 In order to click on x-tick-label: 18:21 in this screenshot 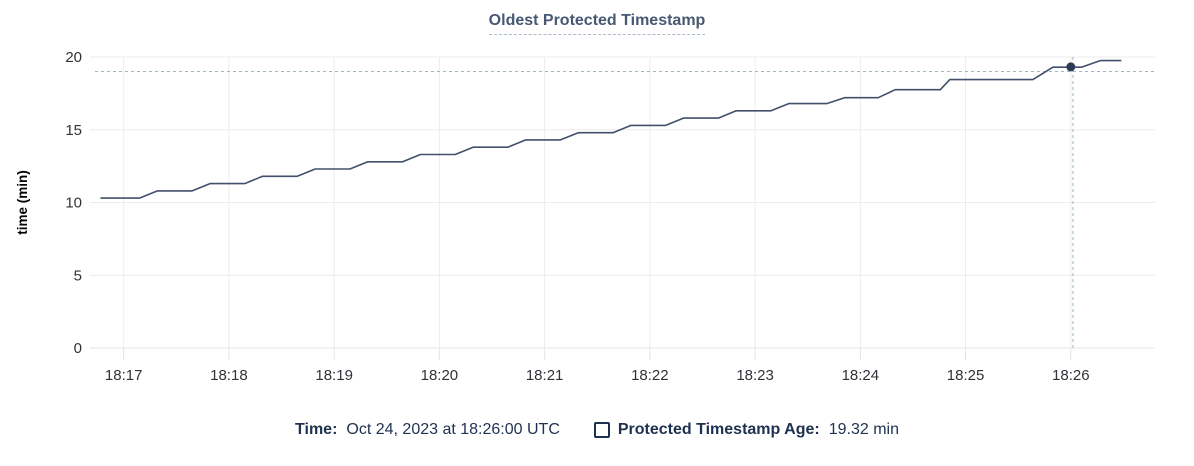, I will do `click(545, 375)`.